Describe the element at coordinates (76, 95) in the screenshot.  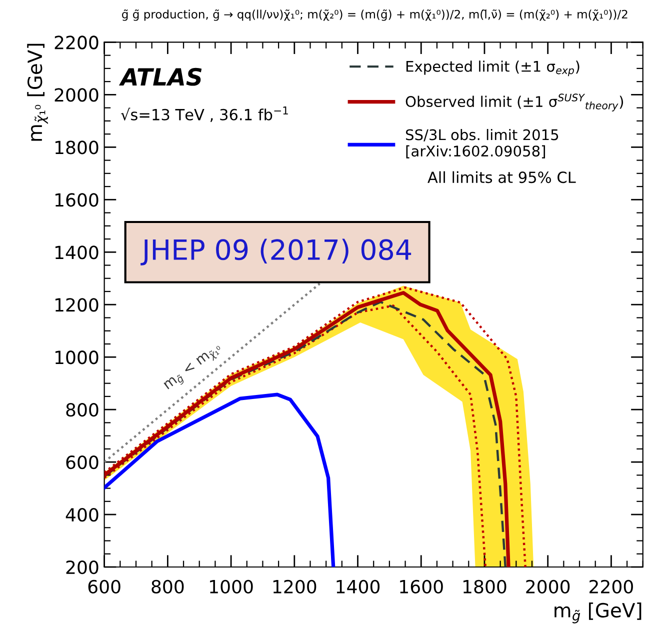
I see `y-tick-label: 2000` at that location.